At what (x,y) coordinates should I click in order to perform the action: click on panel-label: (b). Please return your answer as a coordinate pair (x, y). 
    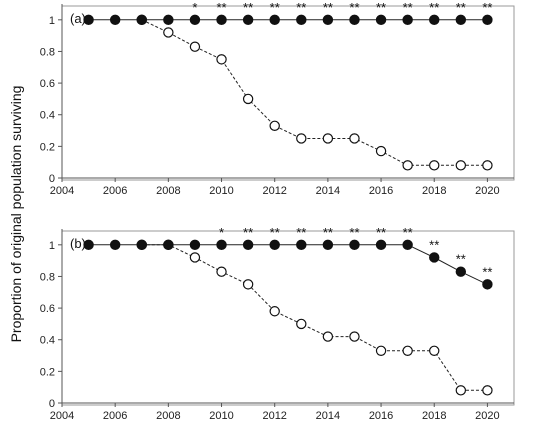
    Looking at the image, I should click on (78, 243).